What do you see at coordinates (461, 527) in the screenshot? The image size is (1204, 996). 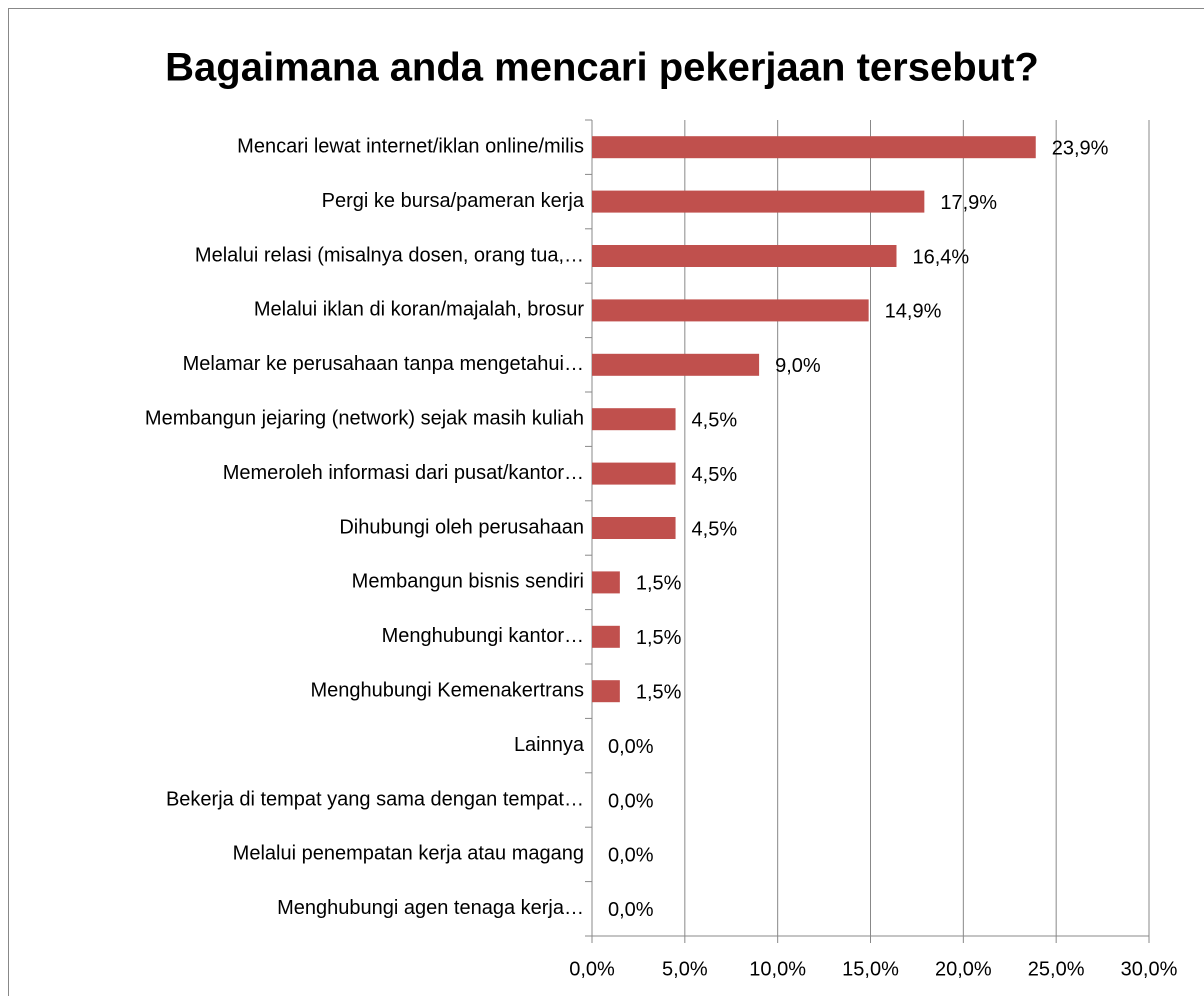 I see `y-tick-label: Dihubungi oleh perusahaan` at bounding box center [461, 527].